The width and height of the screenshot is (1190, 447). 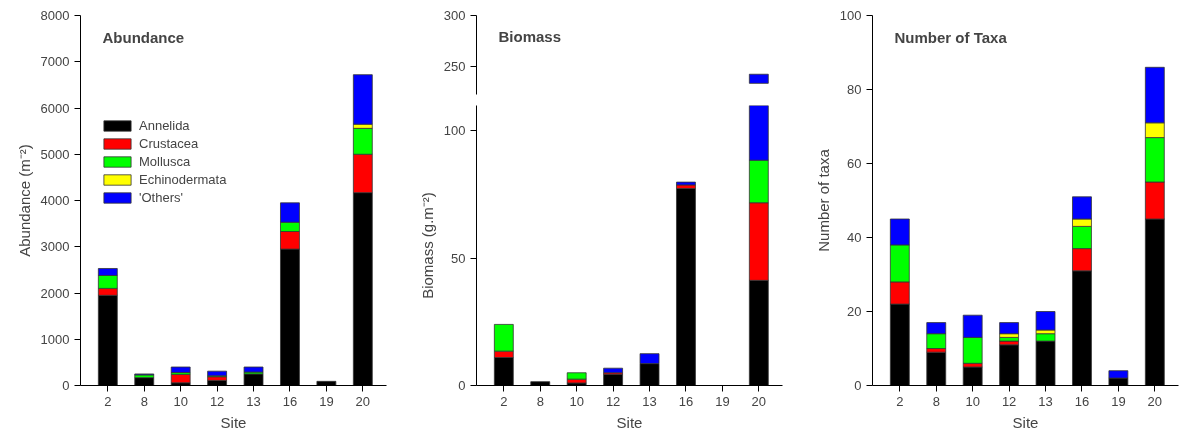 What do you see at coordinates (458, 258) in the screenshot?
I see `y-tick-label: 50` at bounding box center [458, 258].